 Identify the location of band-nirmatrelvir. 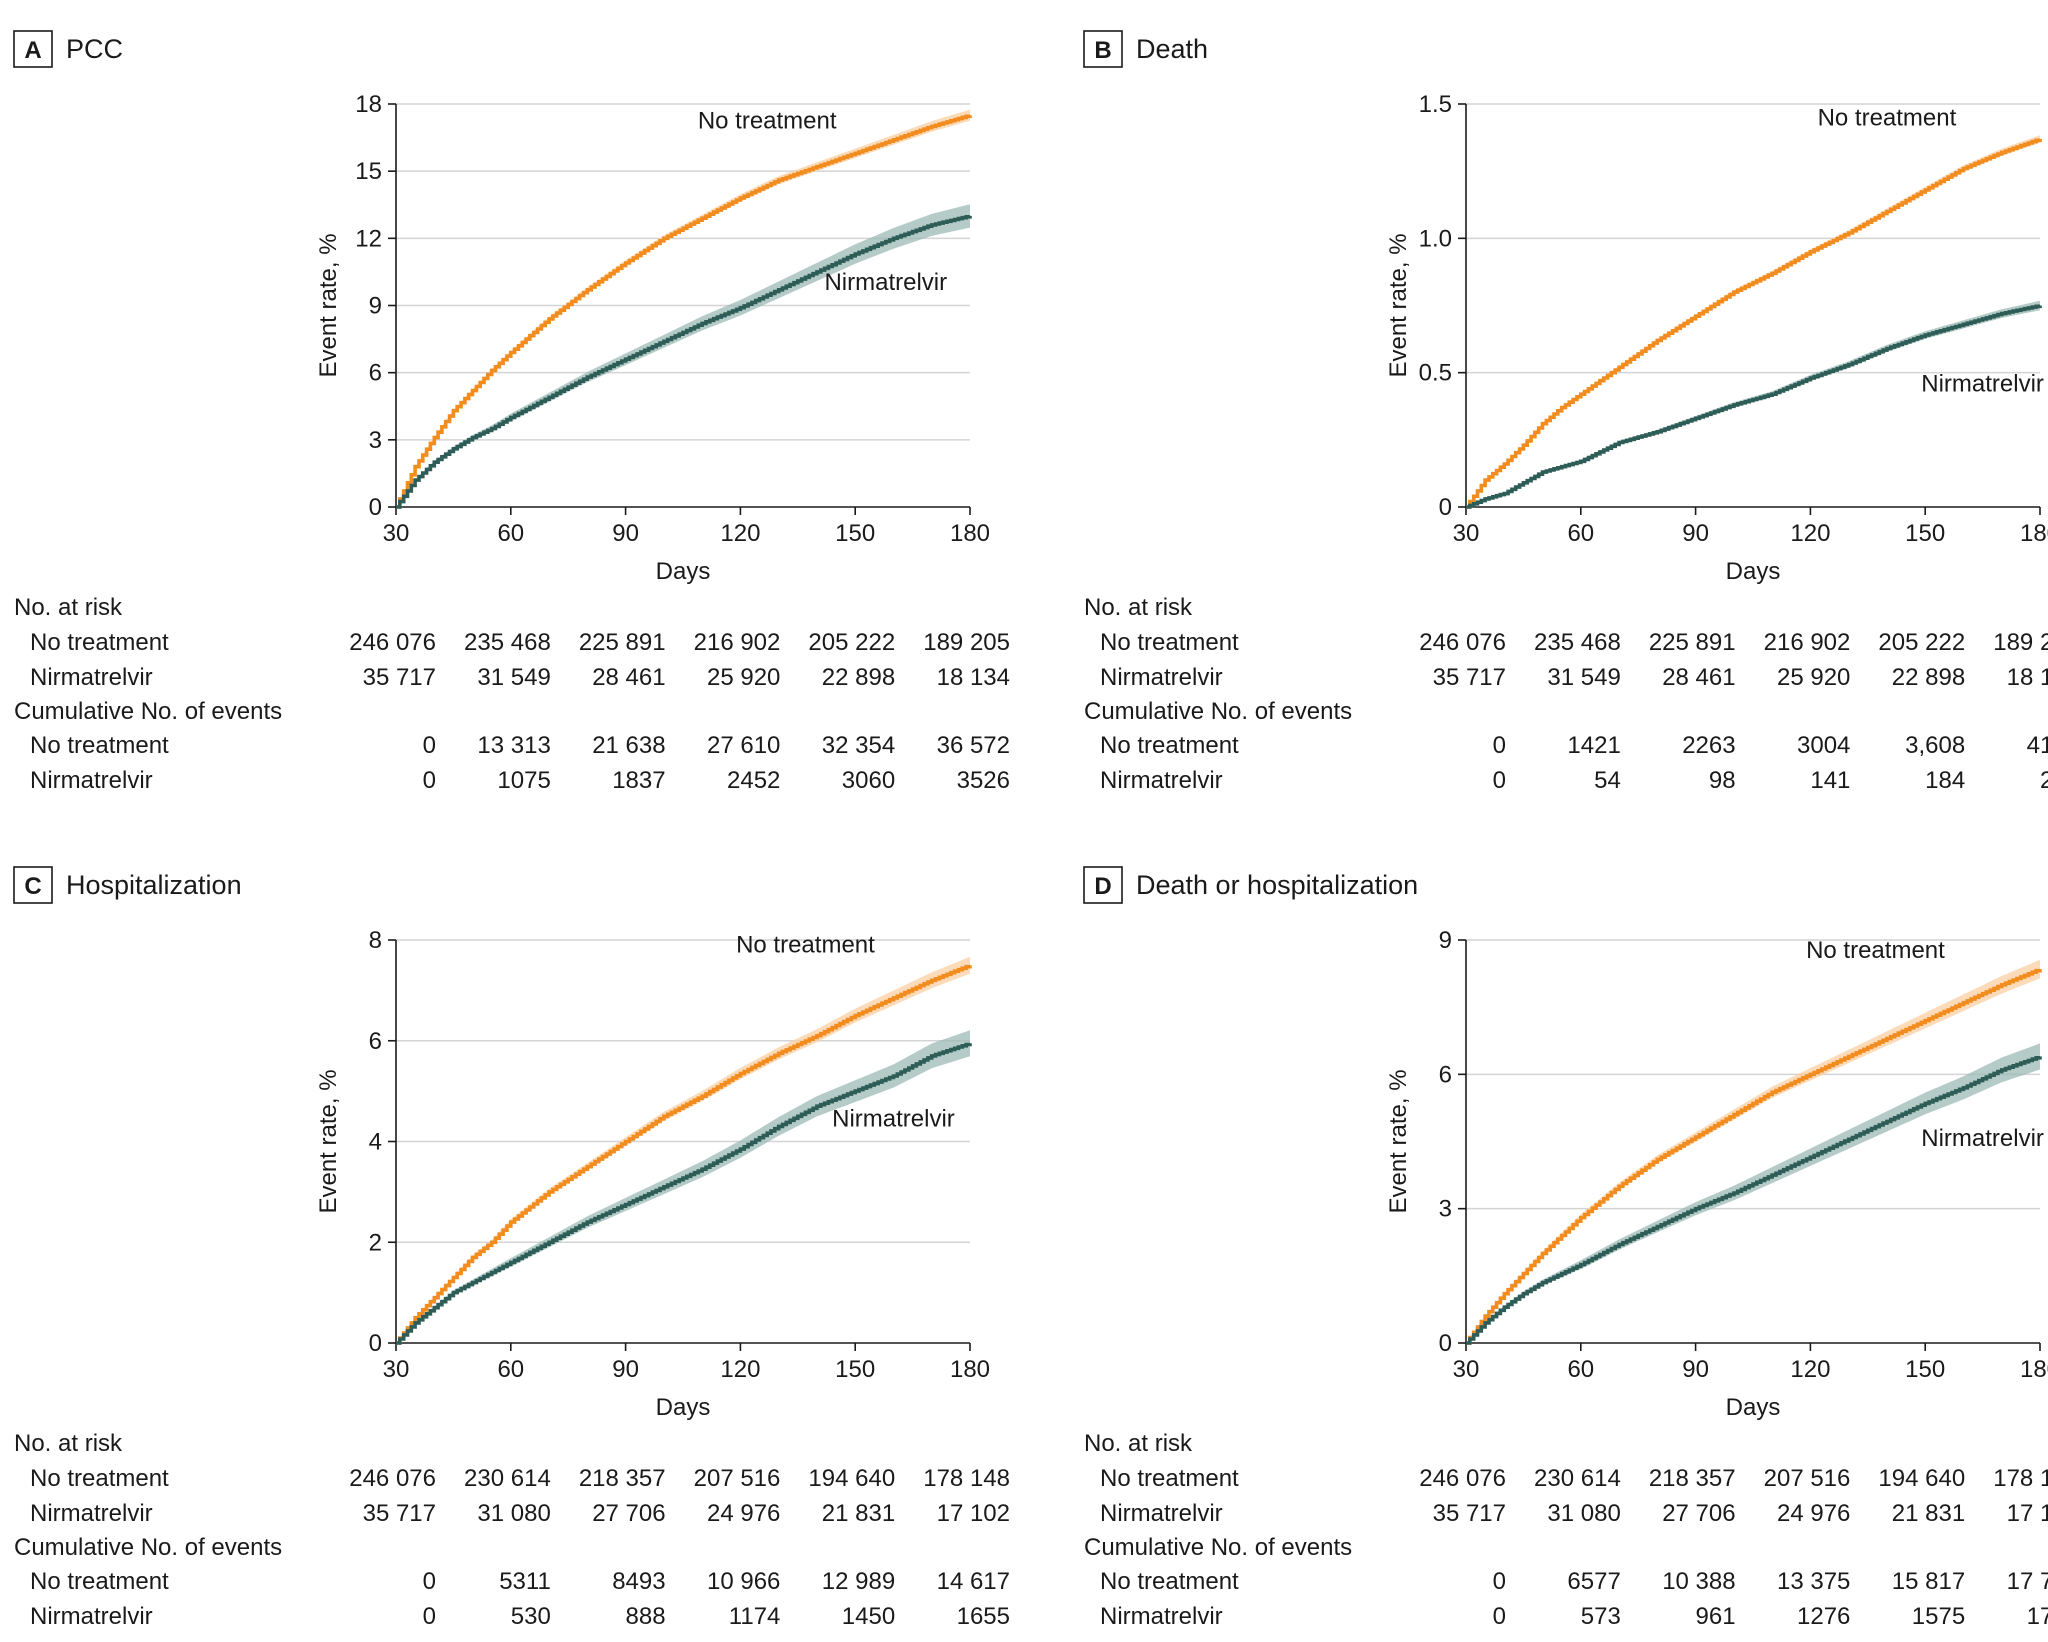
(1753, 1193).